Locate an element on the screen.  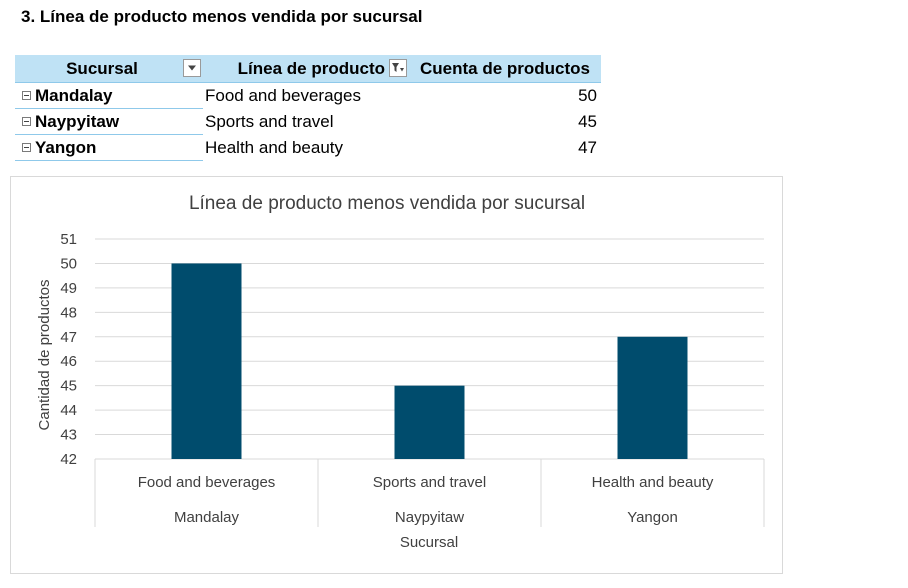
pivot-header-cuenta: Cuenta de productos is located at coordinates (505, 68).